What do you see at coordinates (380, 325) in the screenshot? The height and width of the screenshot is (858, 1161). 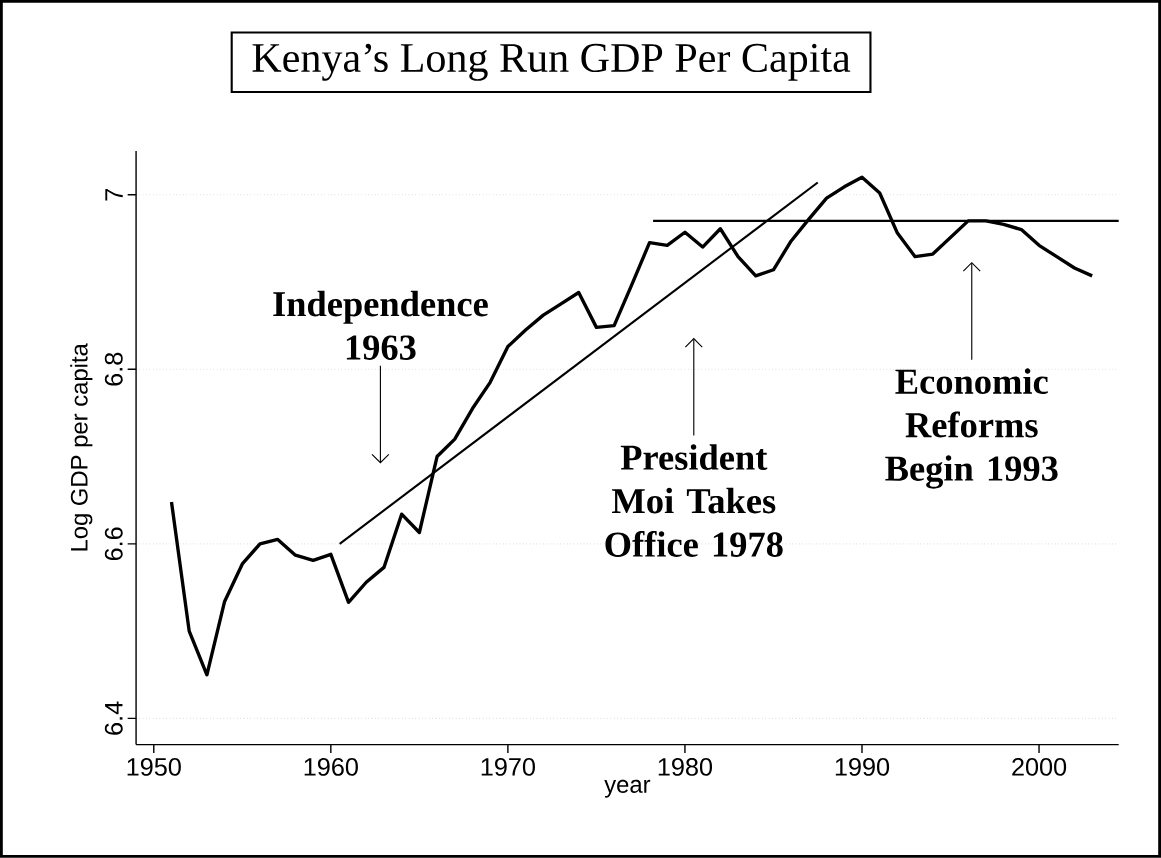 I see `annotation: Independence 1963` at bounding box center [380, 325].